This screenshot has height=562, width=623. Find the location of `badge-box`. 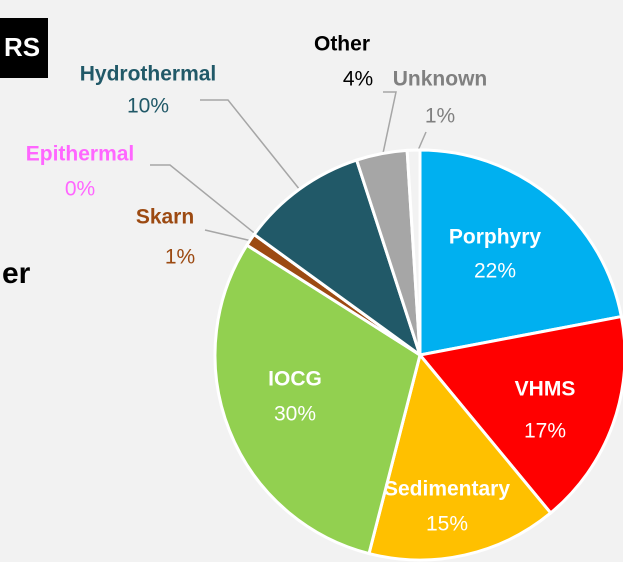

badge-box is located at coordinates (24, 48).